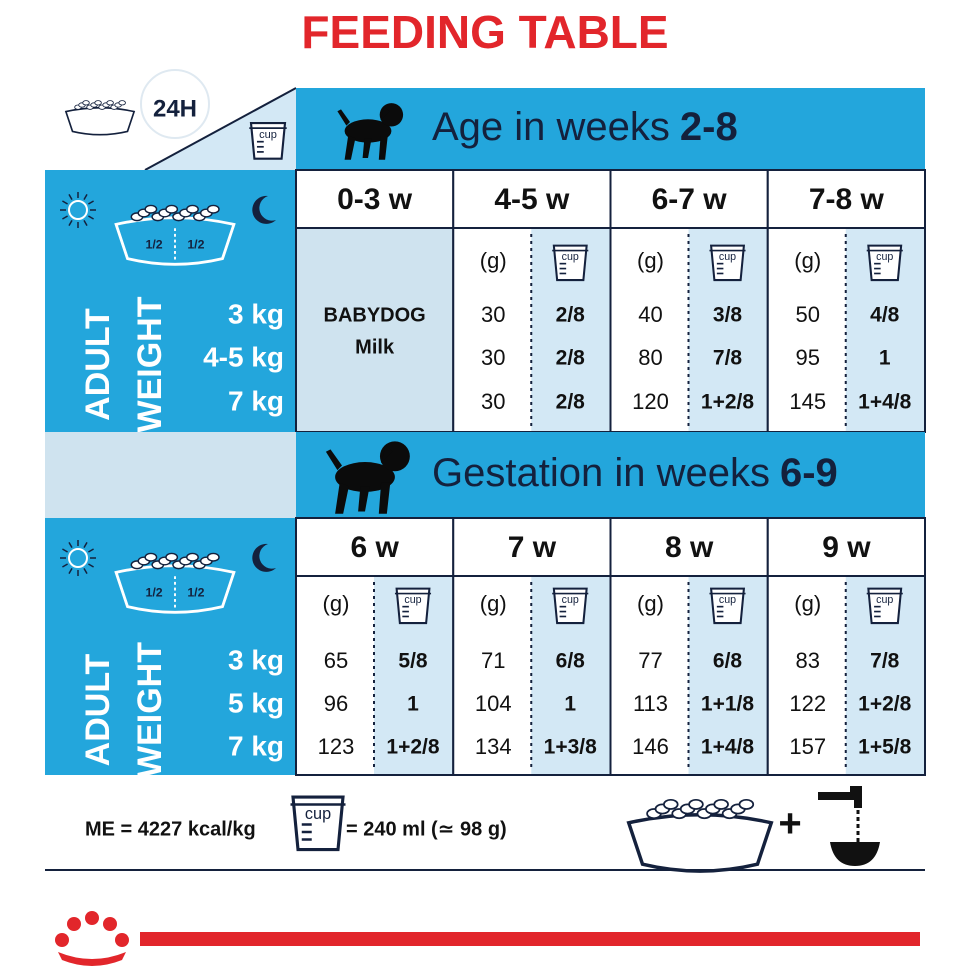 This screenshot has height=970, width=970. Describe the element at coordinates (256, 400) in the screenshot. I see `weight-label: 7 kg` at that location.